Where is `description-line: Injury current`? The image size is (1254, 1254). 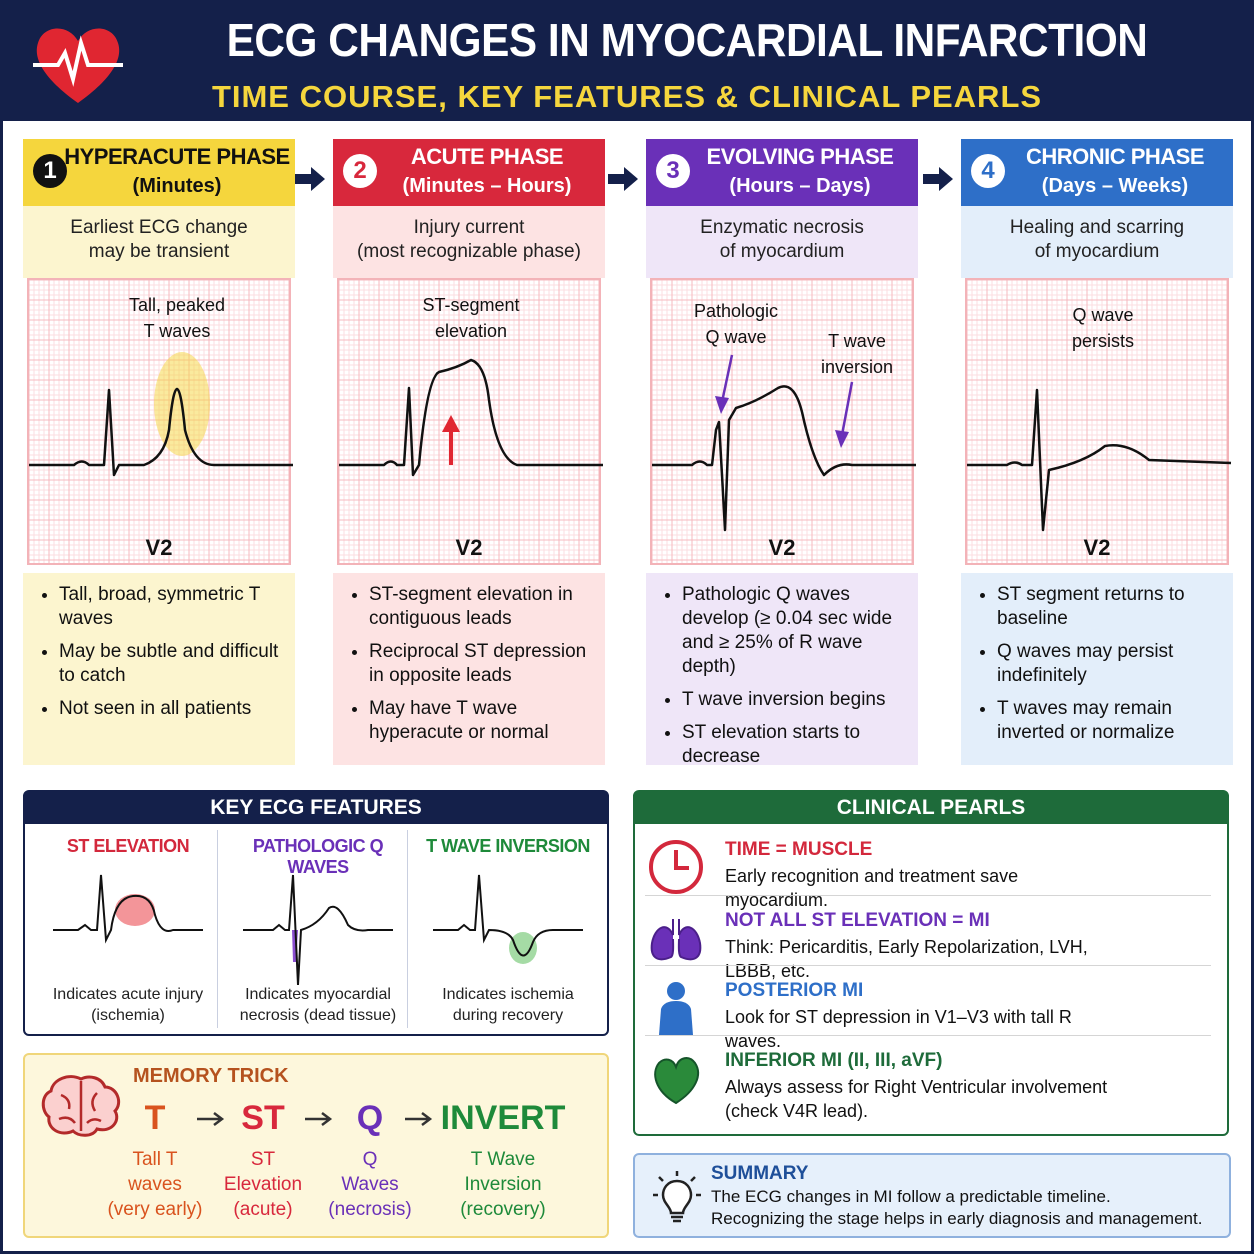
description-line: Injury current is located at coordinates (469, 227).